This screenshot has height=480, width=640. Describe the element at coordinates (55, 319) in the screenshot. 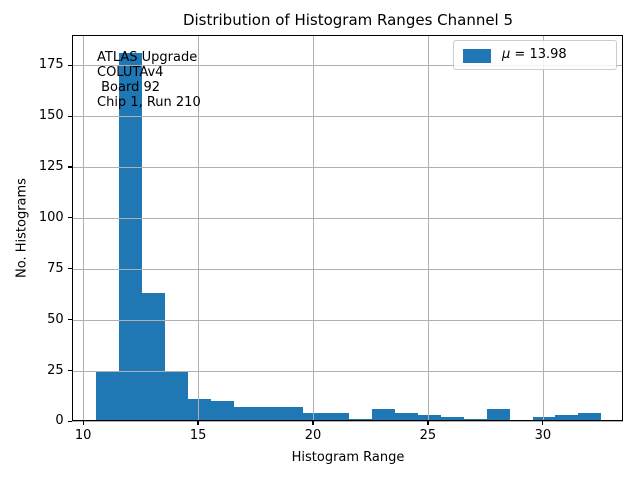

I see `y-tick-label: 50` at that location.